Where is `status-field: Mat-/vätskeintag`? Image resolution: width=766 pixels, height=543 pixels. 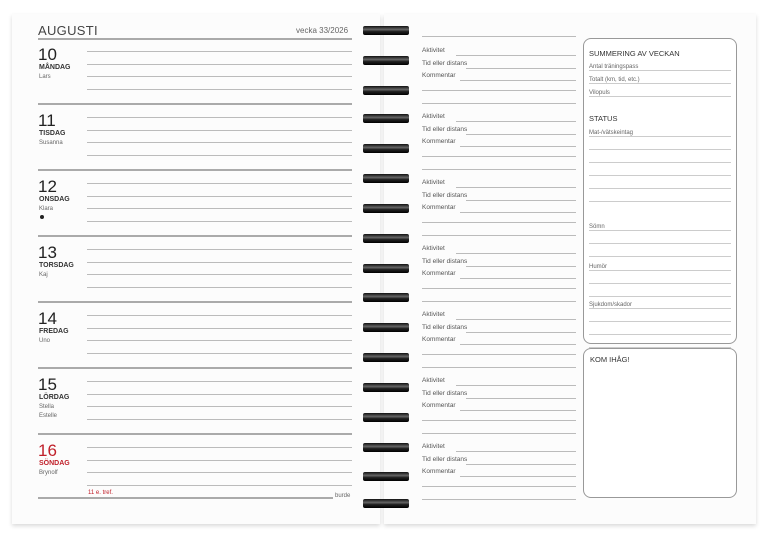 status-field: Mat-/vätskeintag is located at coordinates (611, 133).